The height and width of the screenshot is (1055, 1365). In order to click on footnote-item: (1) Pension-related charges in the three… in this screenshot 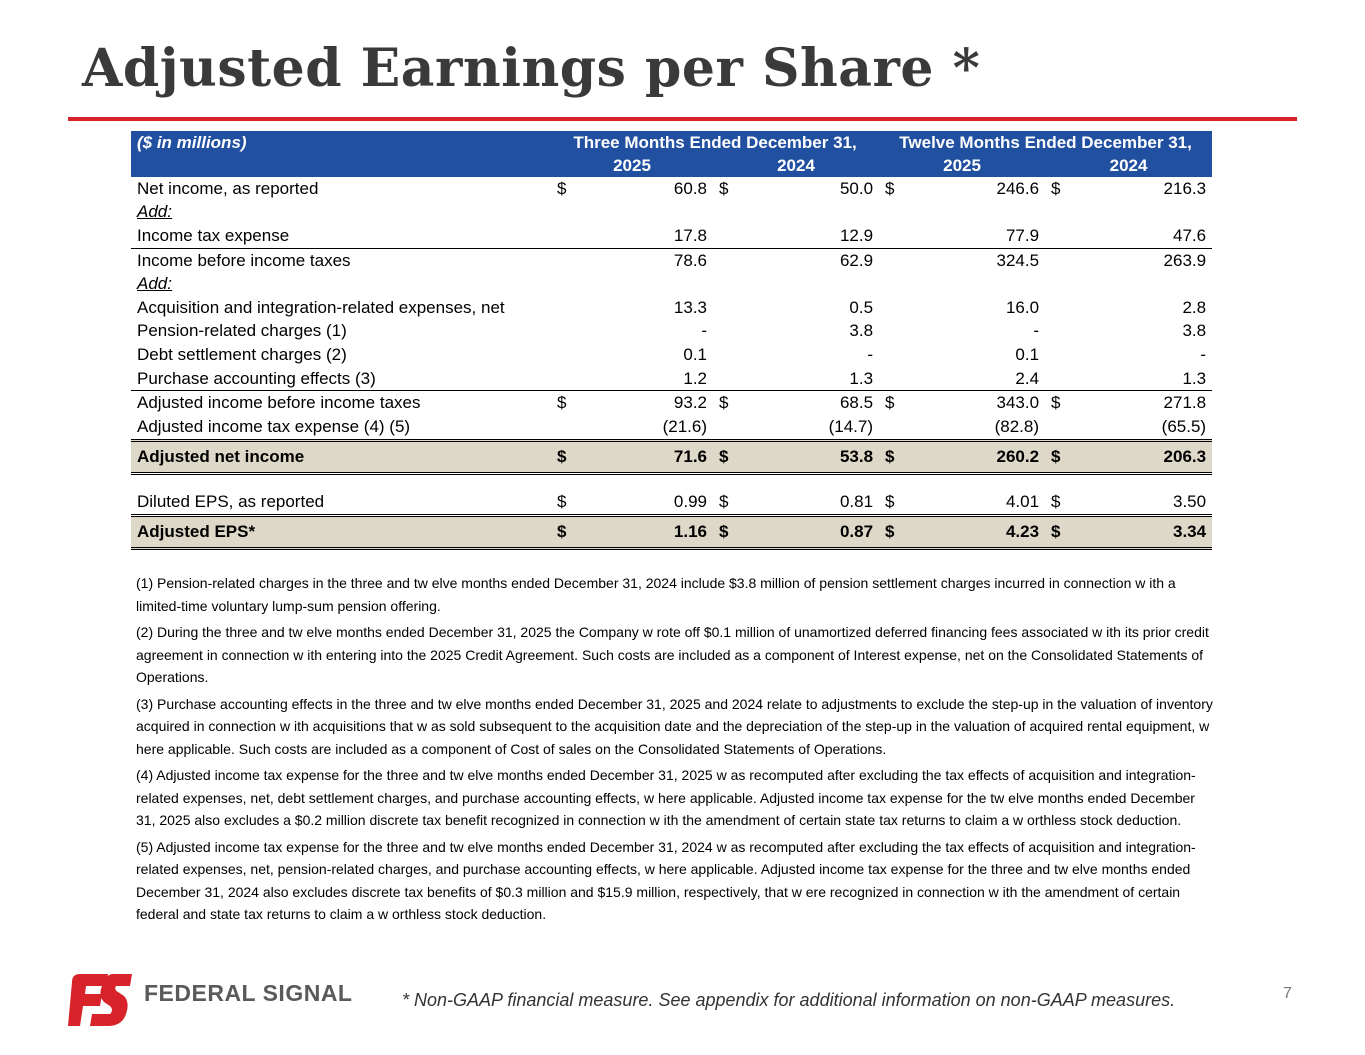, I will do `click(656, 594)`.